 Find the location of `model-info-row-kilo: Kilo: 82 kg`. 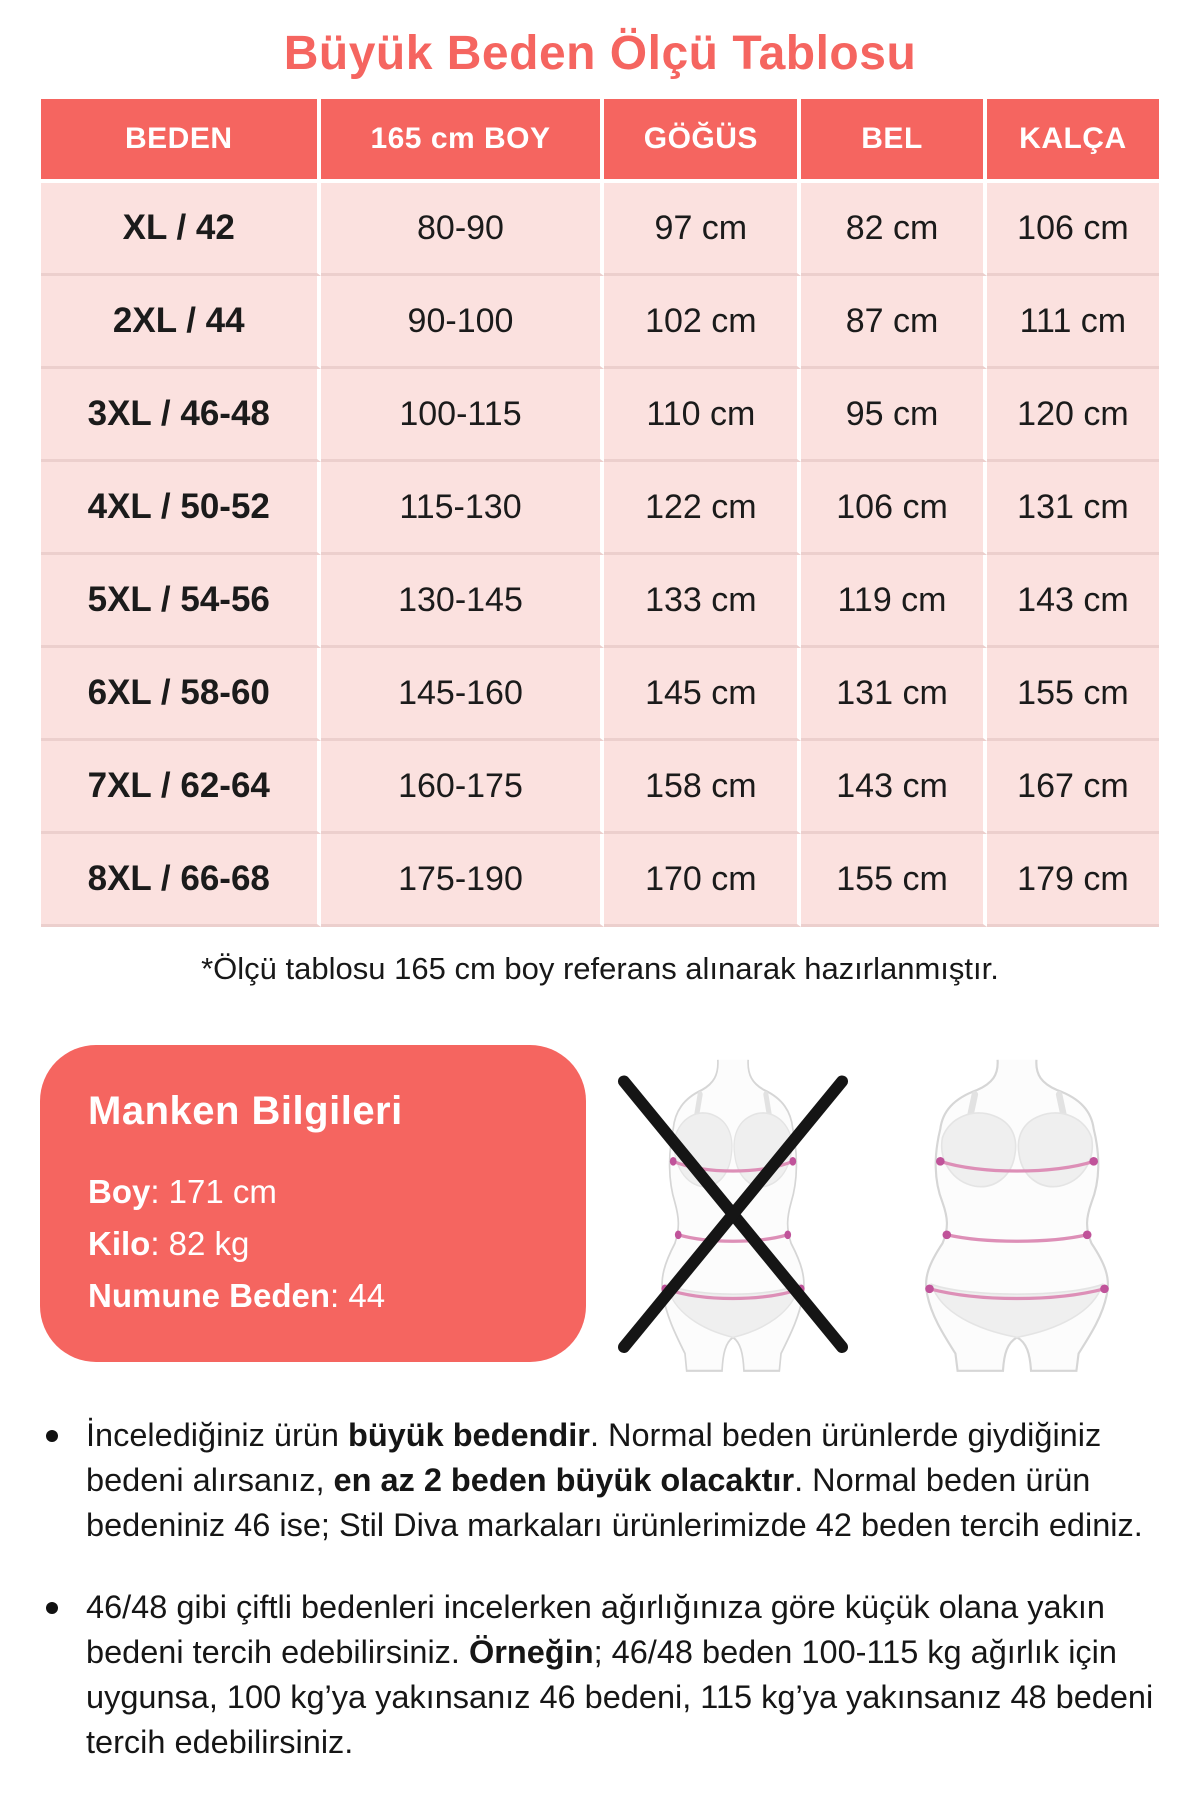

model-info-row-kilo: Kilo: 82 kg is located at coordinates (317, 1244).